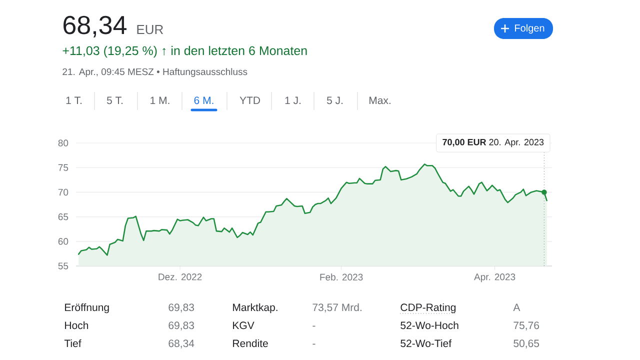  Describe the element at coordinates (495, 278) in the screenshot. I see `x-tick-label: Apr. 2023` at that location.